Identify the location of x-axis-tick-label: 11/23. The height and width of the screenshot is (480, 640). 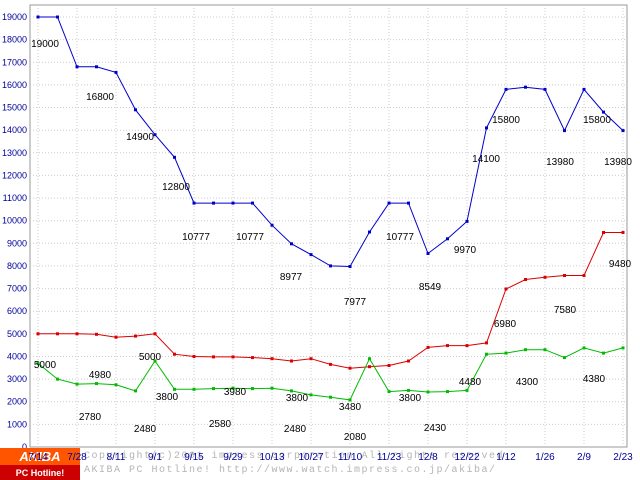
(389, 457).